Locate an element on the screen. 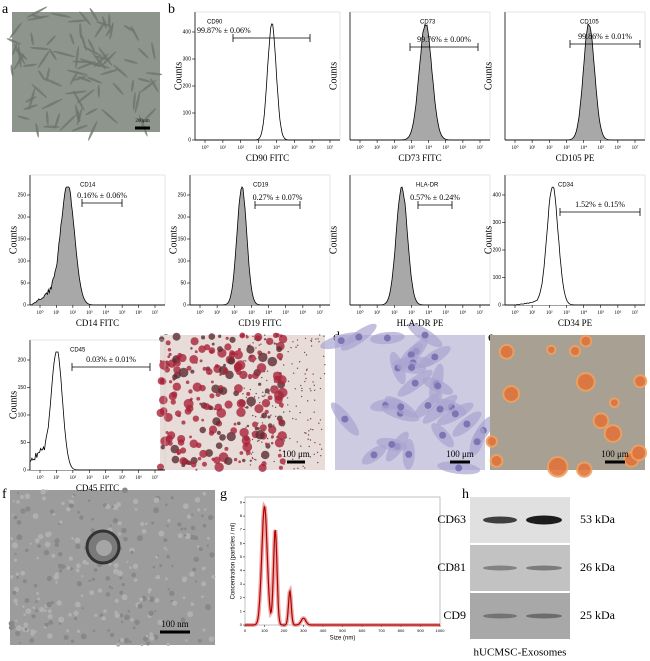  x-tick-label: 600 is located at coordinates (362, 630).